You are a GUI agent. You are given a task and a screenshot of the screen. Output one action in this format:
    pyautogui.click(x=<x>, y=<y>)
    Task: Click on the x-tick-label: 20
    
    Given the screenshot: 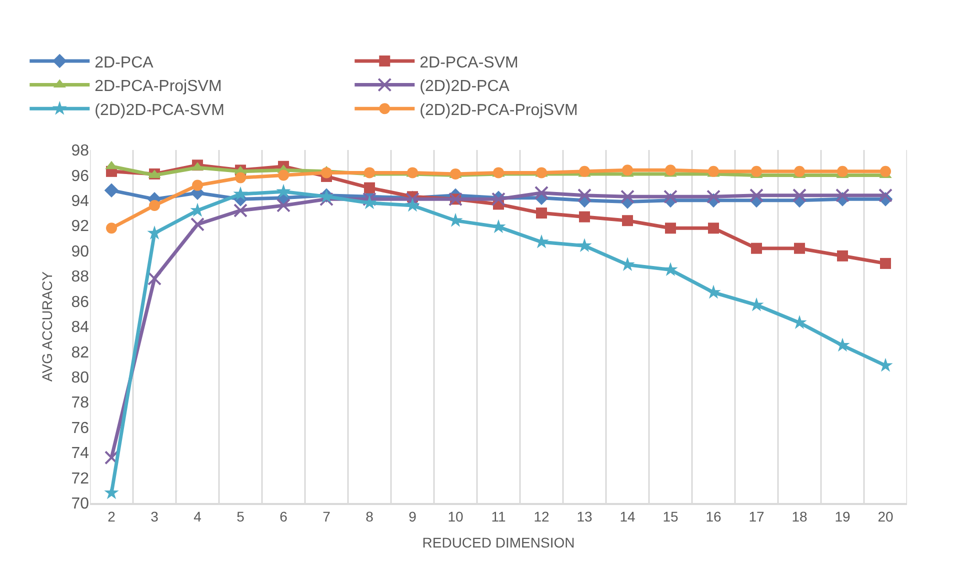 What is the action you would take?
    pyautogui.click(x=886, y=516)
    